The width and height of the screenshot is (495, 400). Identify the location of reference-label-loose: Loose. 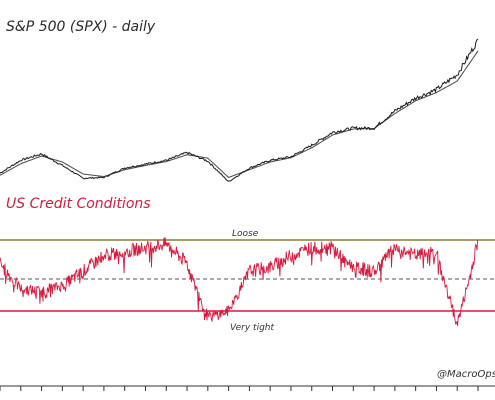
(245, 234).